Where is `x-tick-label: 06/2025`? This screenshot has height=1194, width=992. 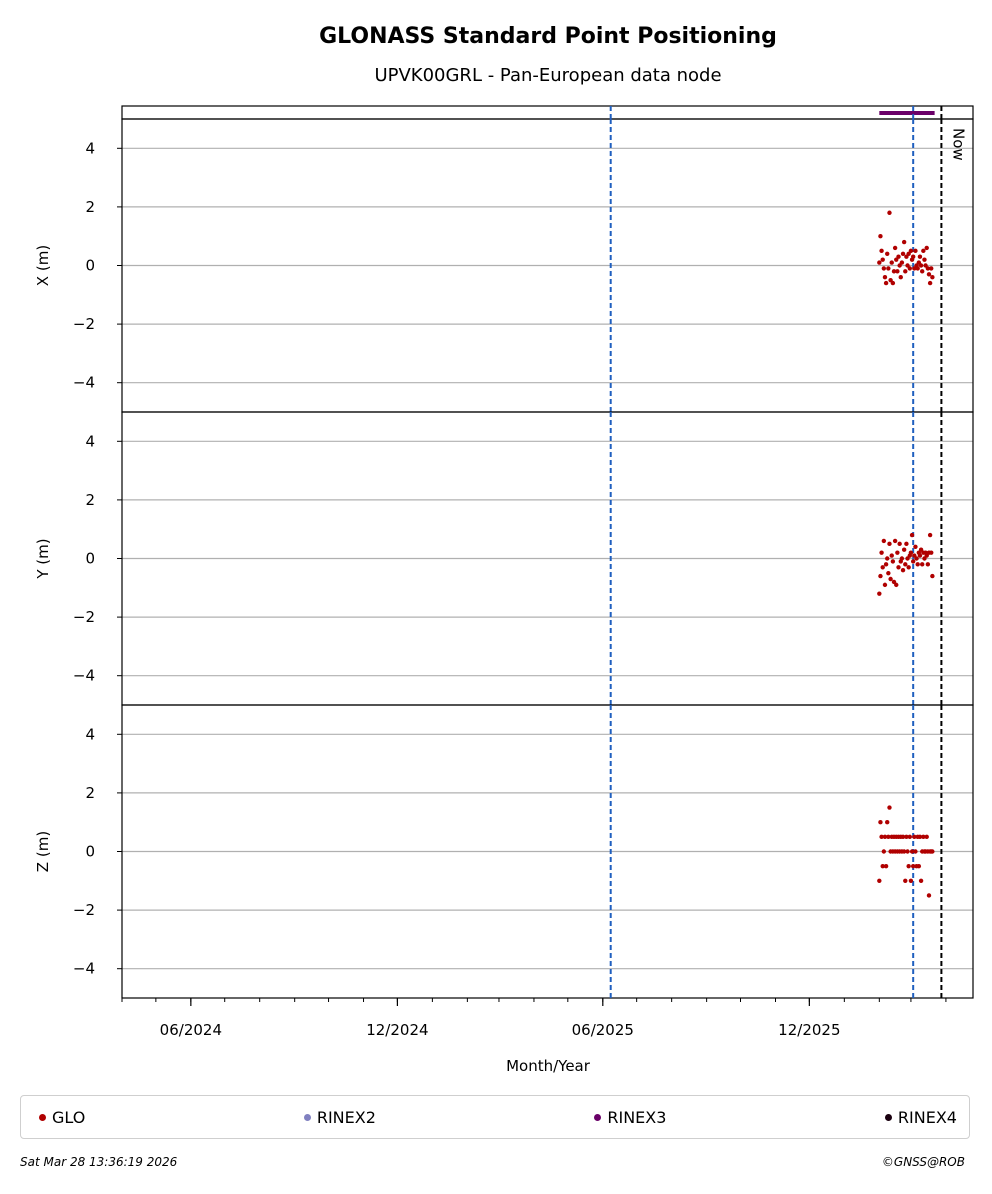
x-tick-label: 06/2025 is located at coordinates (603, 1030).